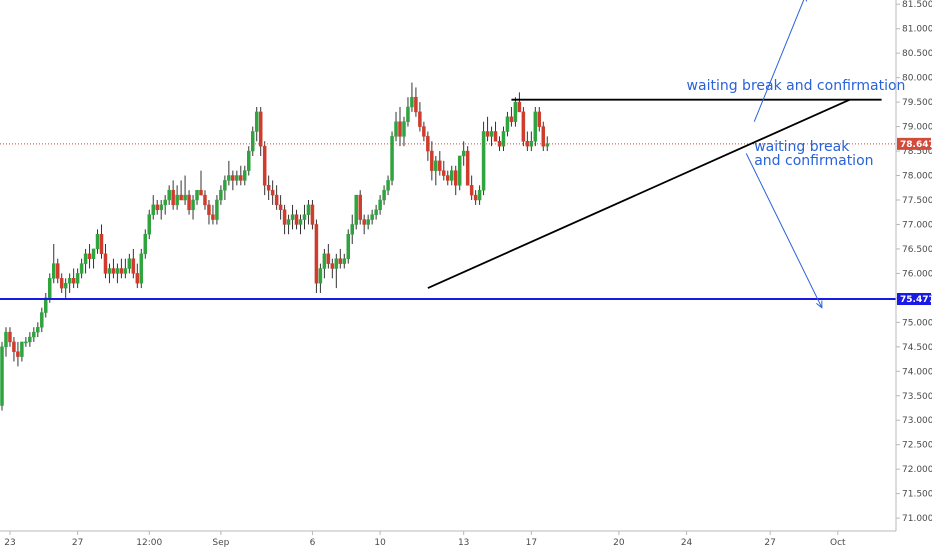 This screenshot has width=932, height=550. What do you see at coordinates (687, 543) in the screenshot?
I see `x-tick-label: 24` at bounding box center [687, 543].